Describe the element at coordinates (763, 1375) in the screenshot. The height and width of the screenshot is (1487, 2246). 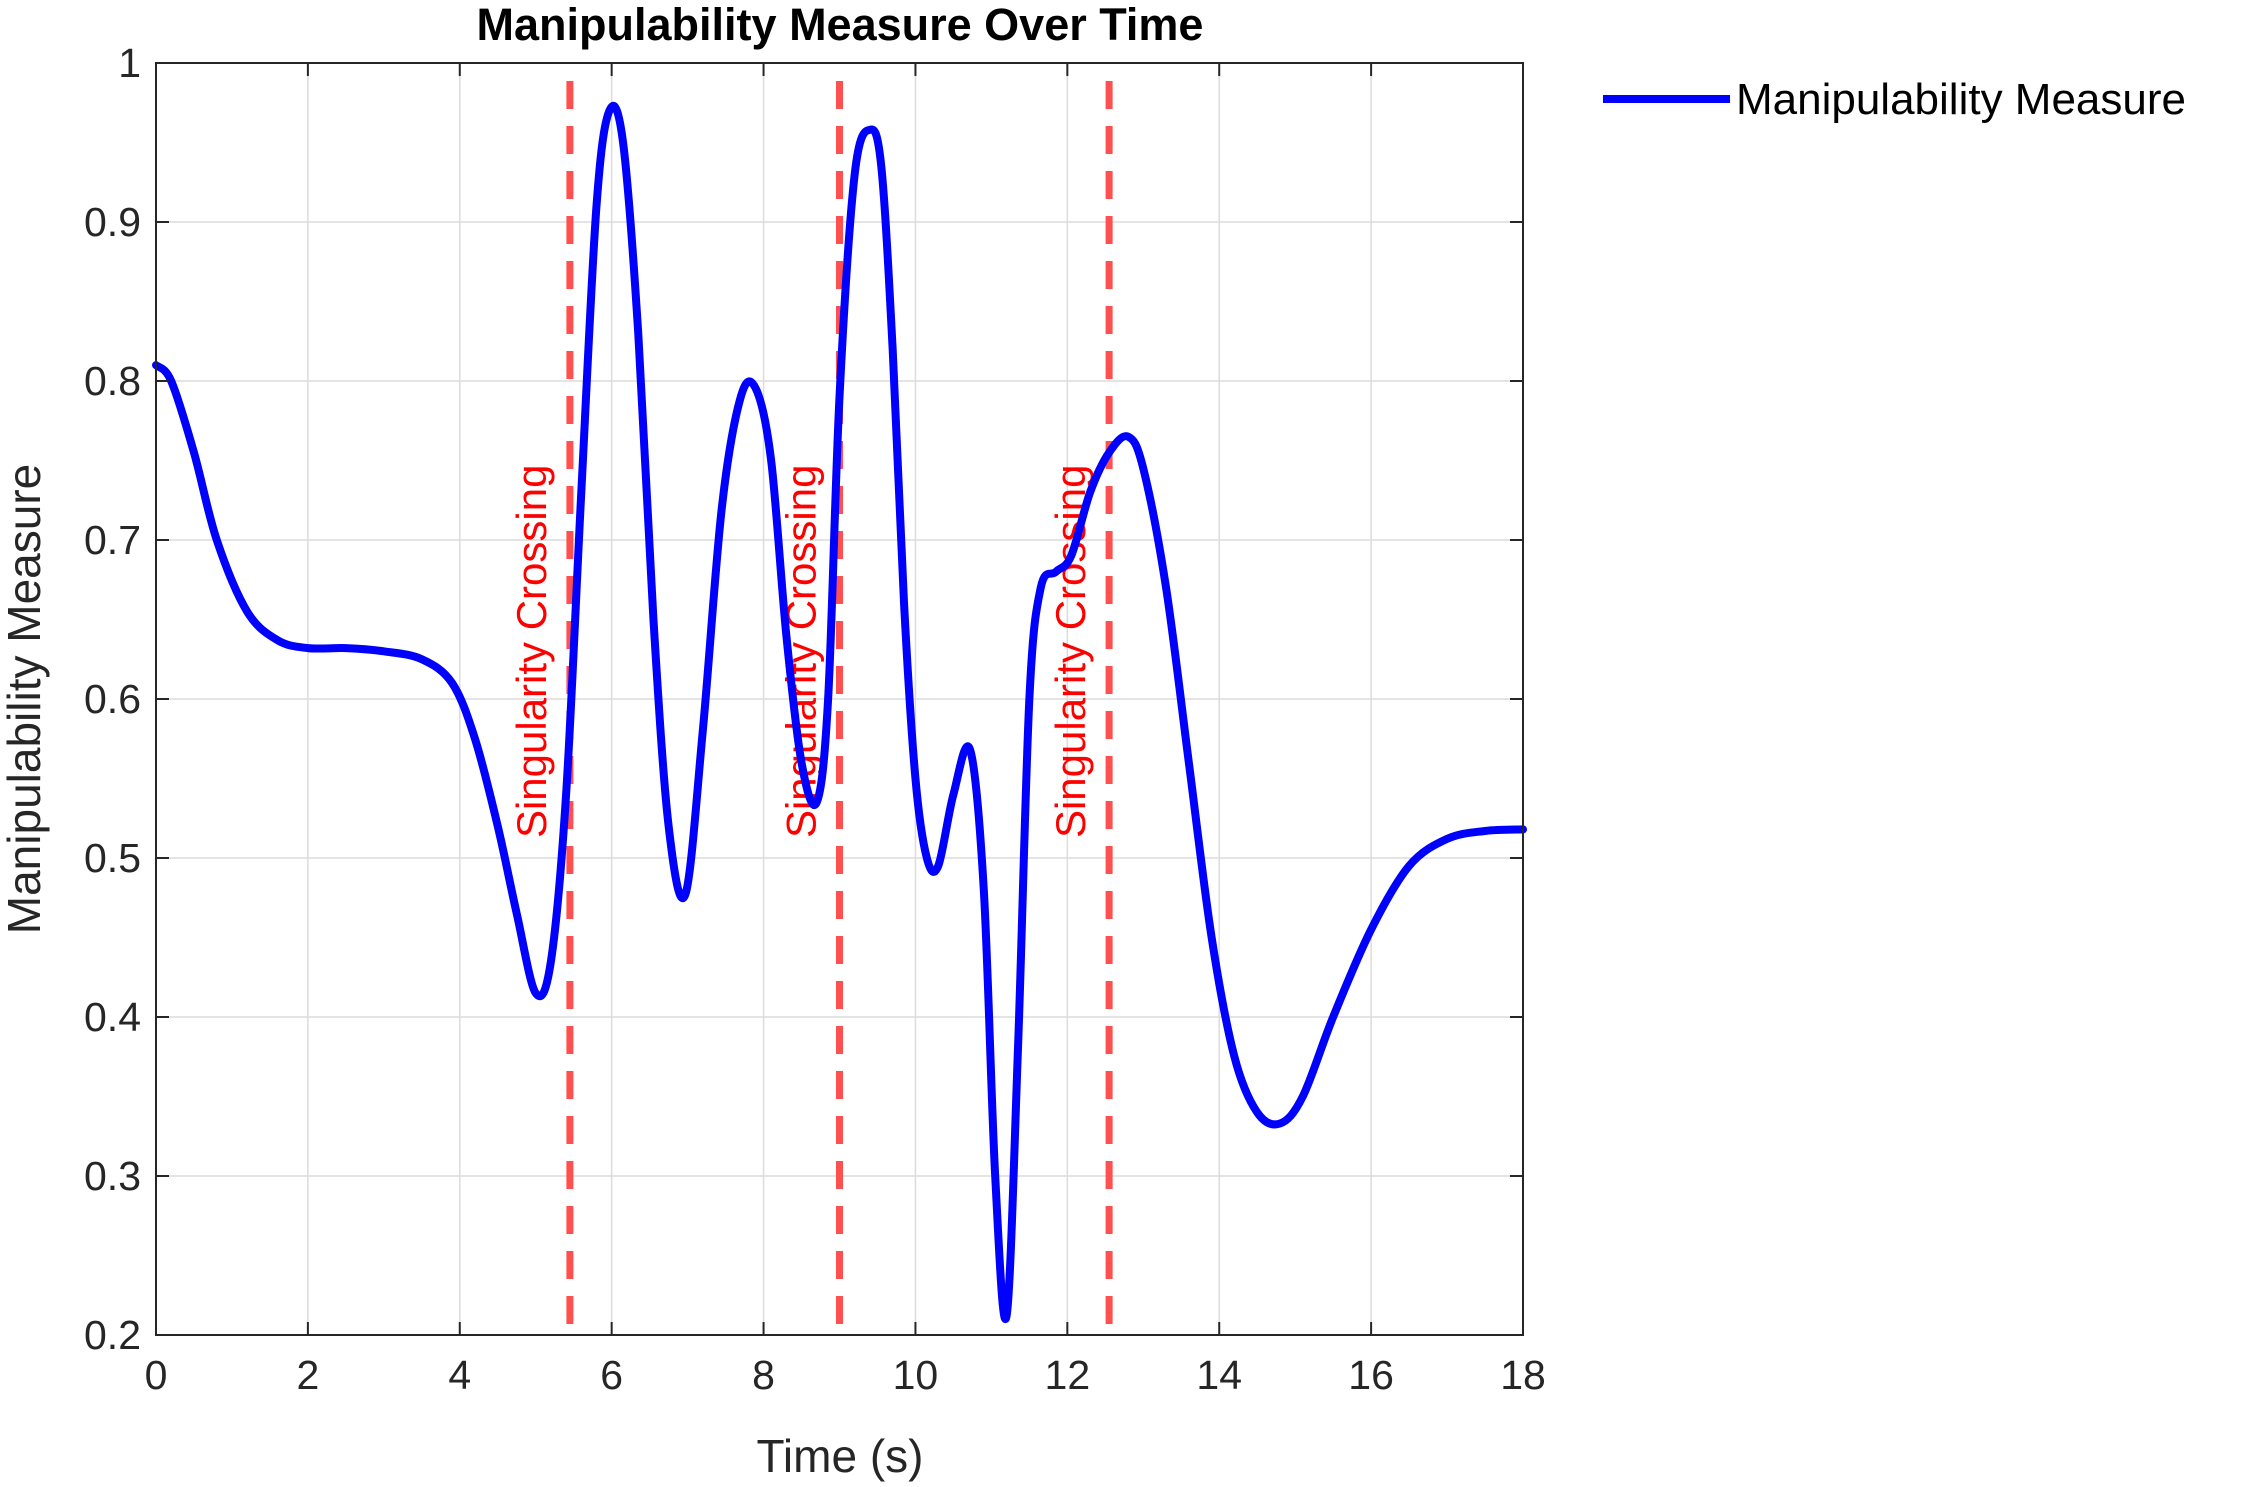
I see `x-tick-label: 8` at that location.